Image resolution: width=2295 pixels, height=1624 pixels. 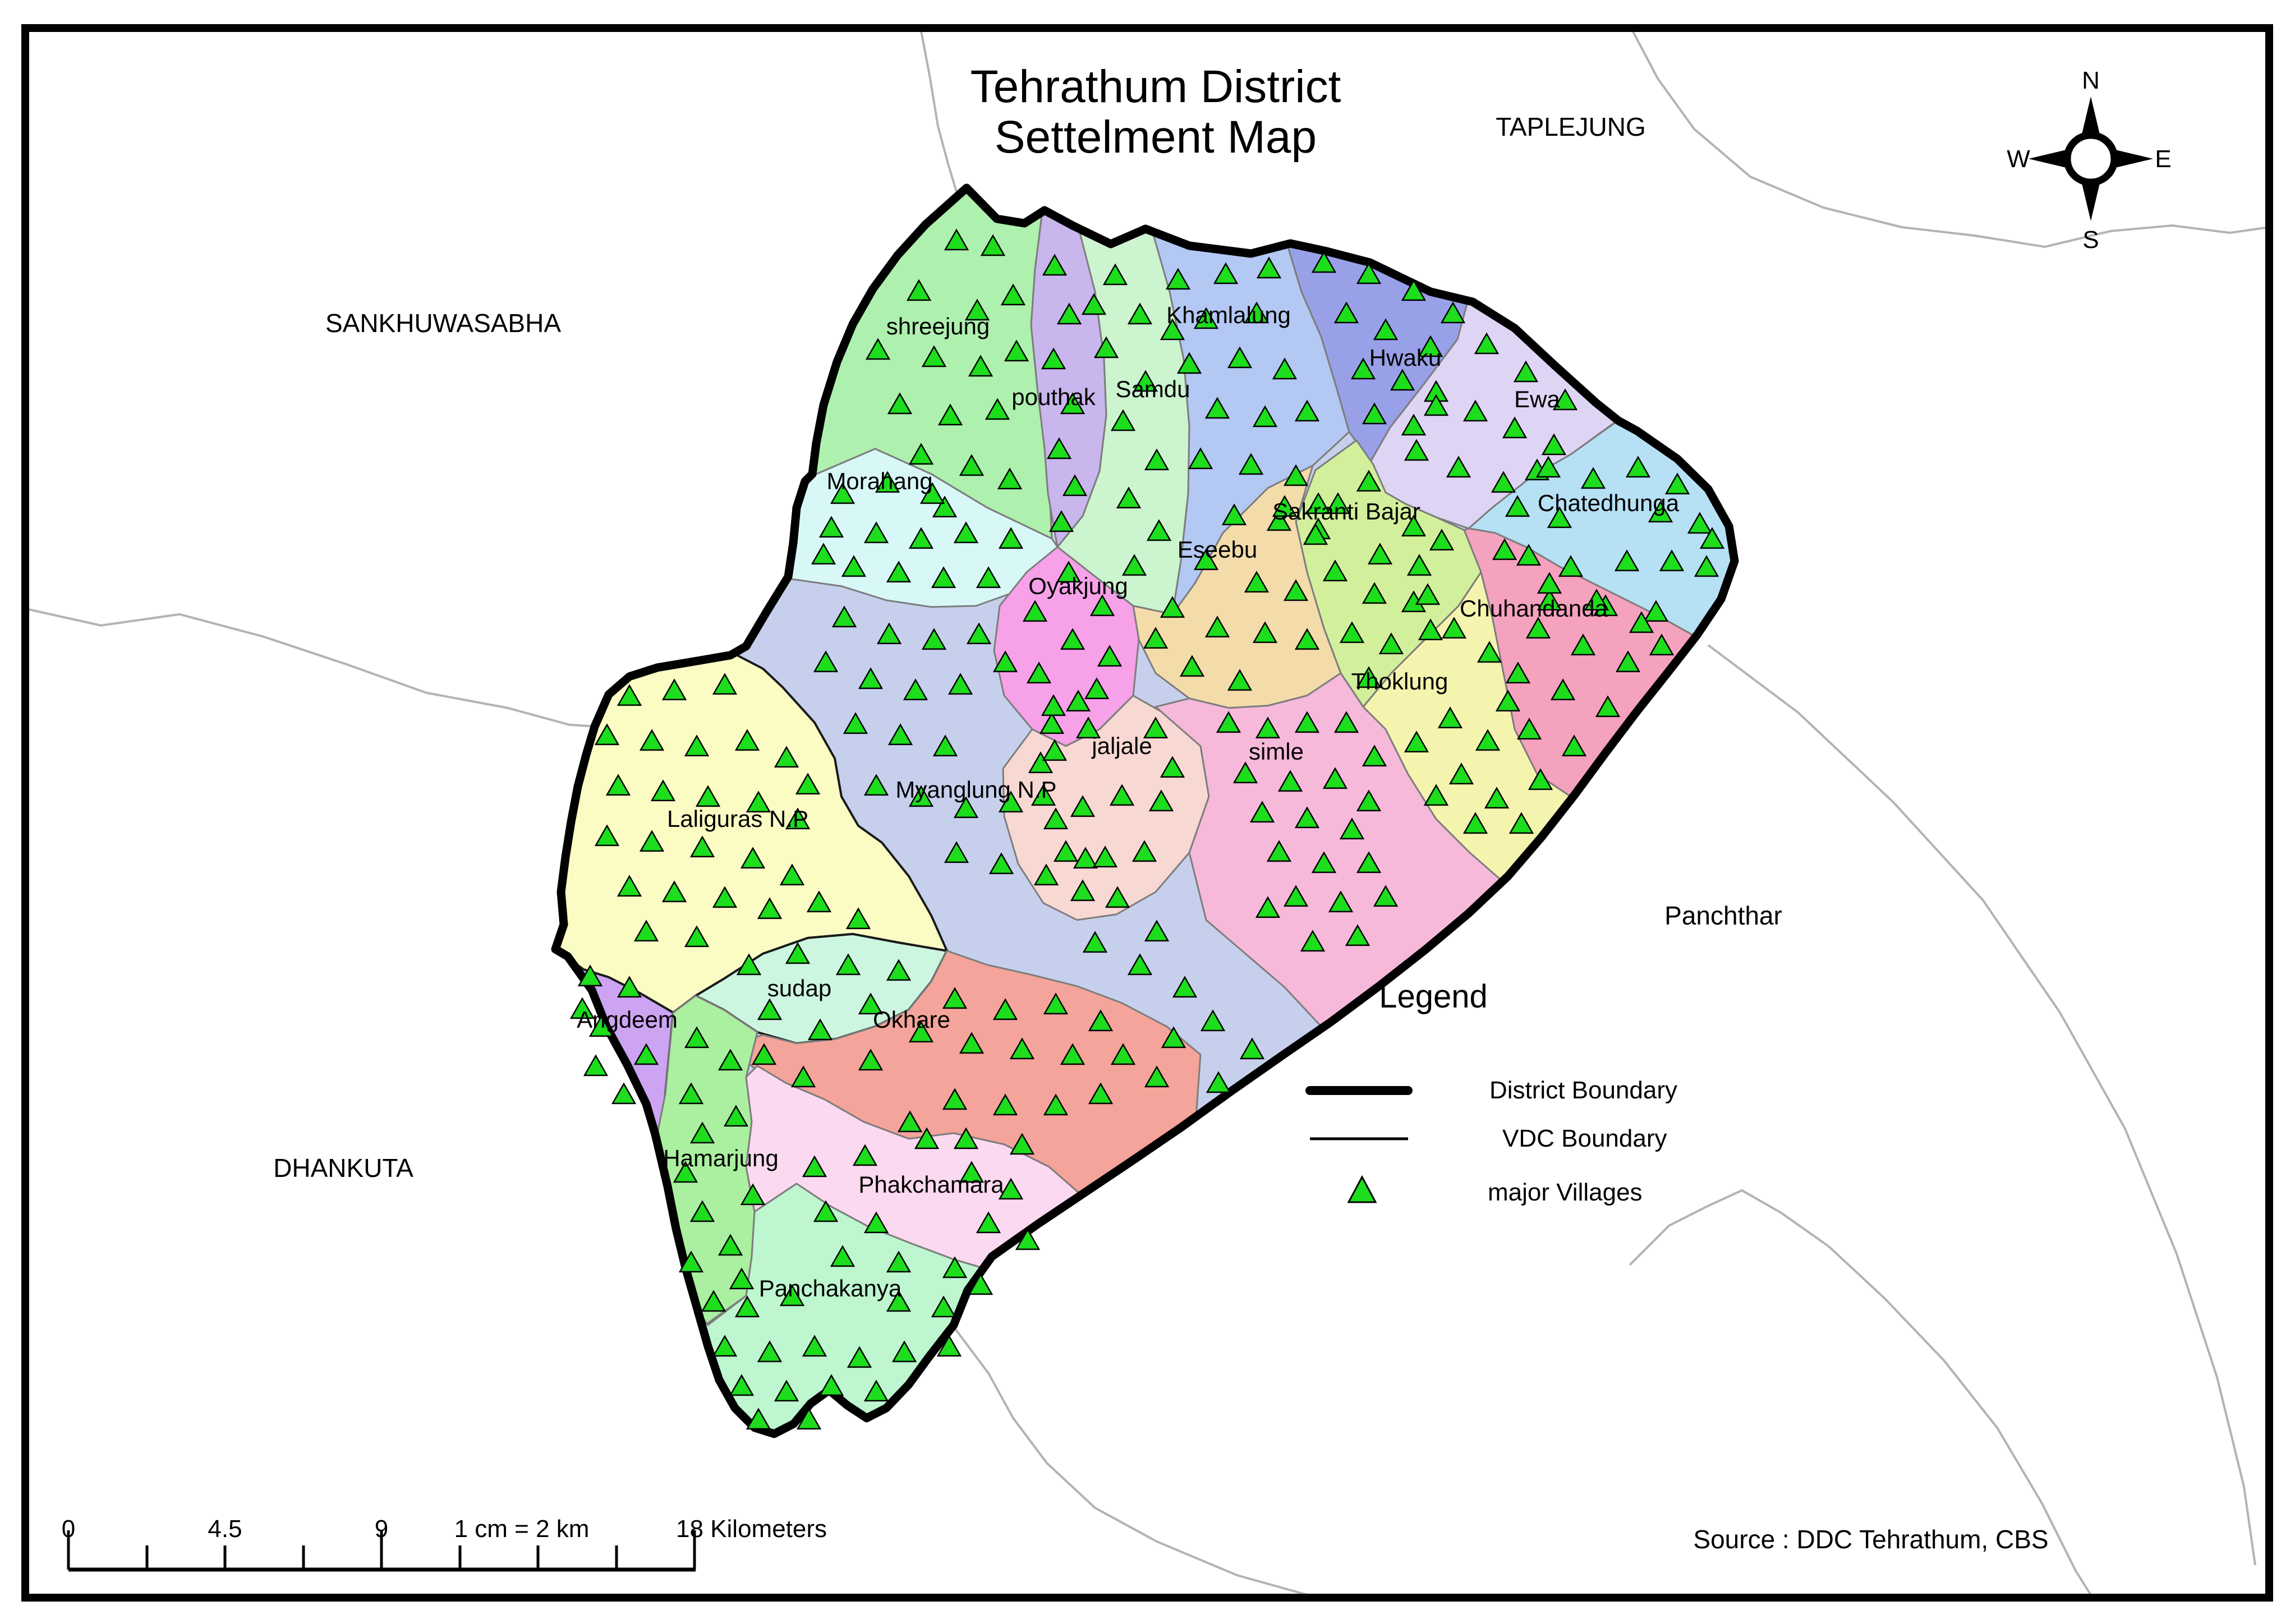 What do you see at coordinates (1585, 1139) in the screenshot?
I see `legend-vdc-boundary-label: VDC Boundary` at bounding box center [1585, 1139].